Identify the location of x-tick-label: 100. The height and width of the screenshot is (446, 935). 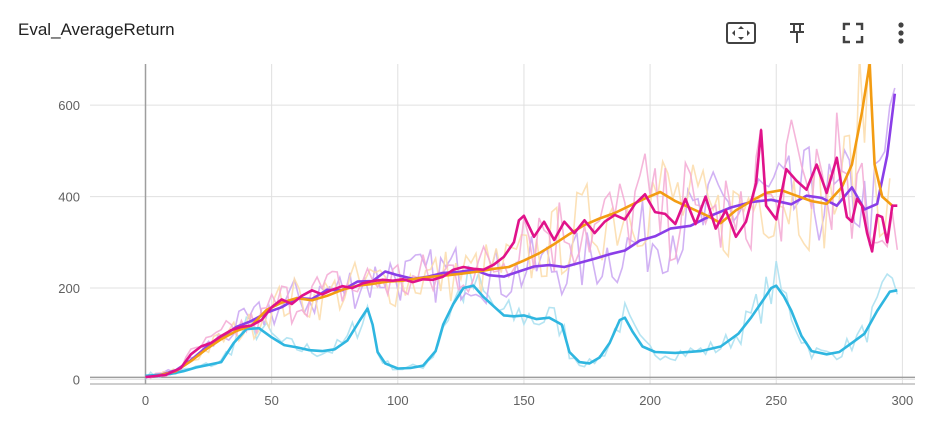
(398, 400).